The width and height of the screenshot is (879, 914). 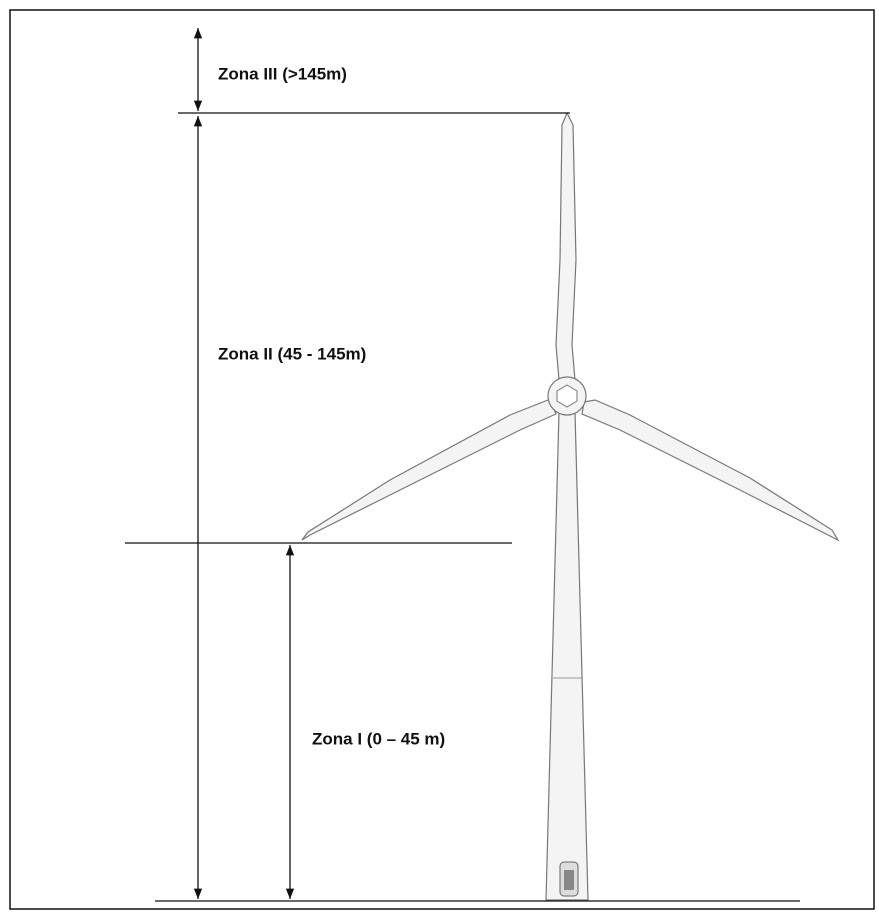 I want to click on zone-label: Zona II (45 - 145m), so click(x=292, y=353).